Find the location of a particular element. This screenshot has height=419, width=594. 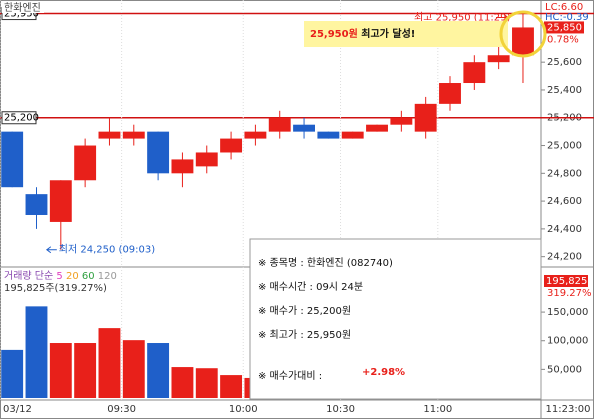

reference-label: 25,200 is located at coordinates (21, 118).